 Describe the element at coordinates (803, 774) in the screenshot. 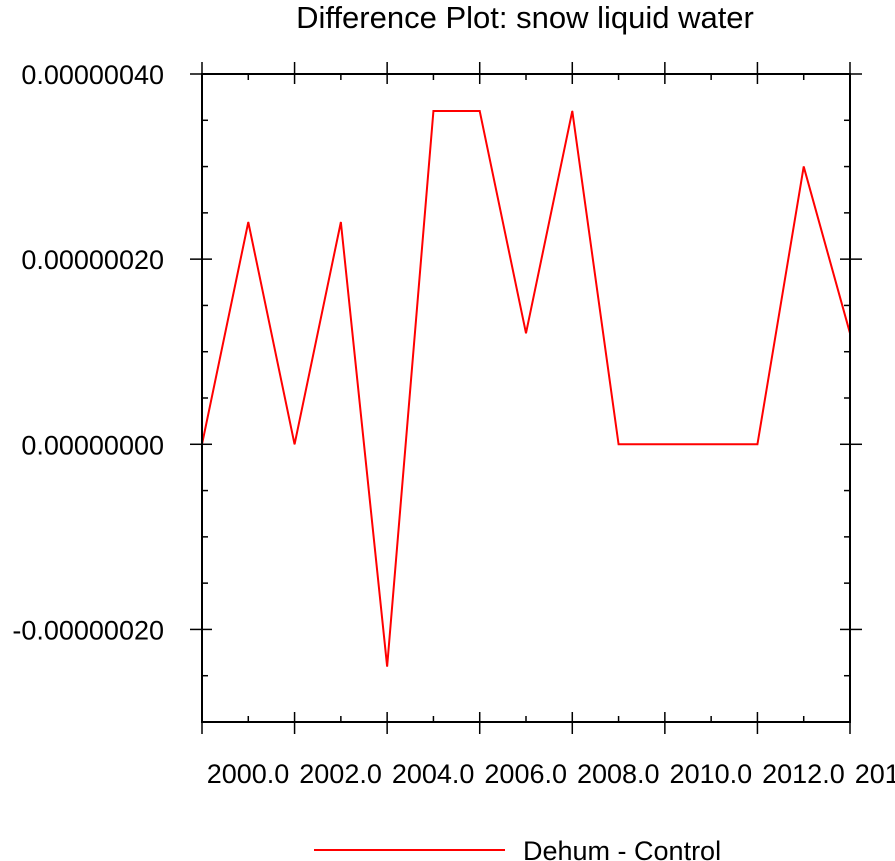

I see `x-tick-label: 2012.0` at that location.